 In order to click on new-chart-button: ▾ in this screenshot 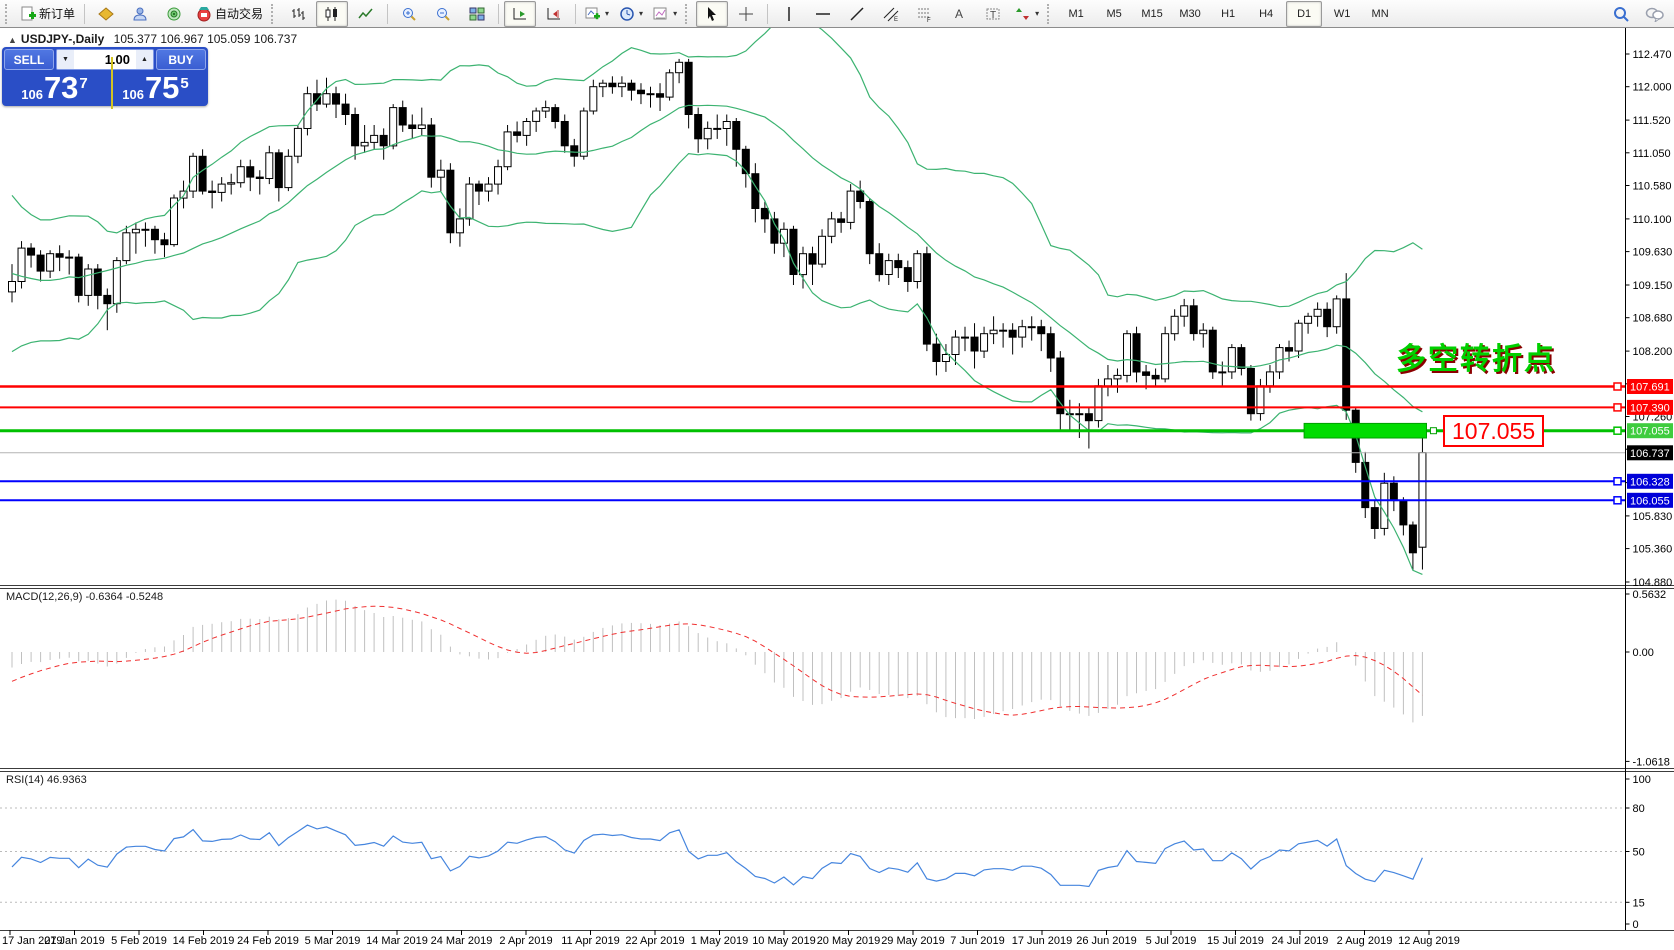, I will do `click(597, 14)`.